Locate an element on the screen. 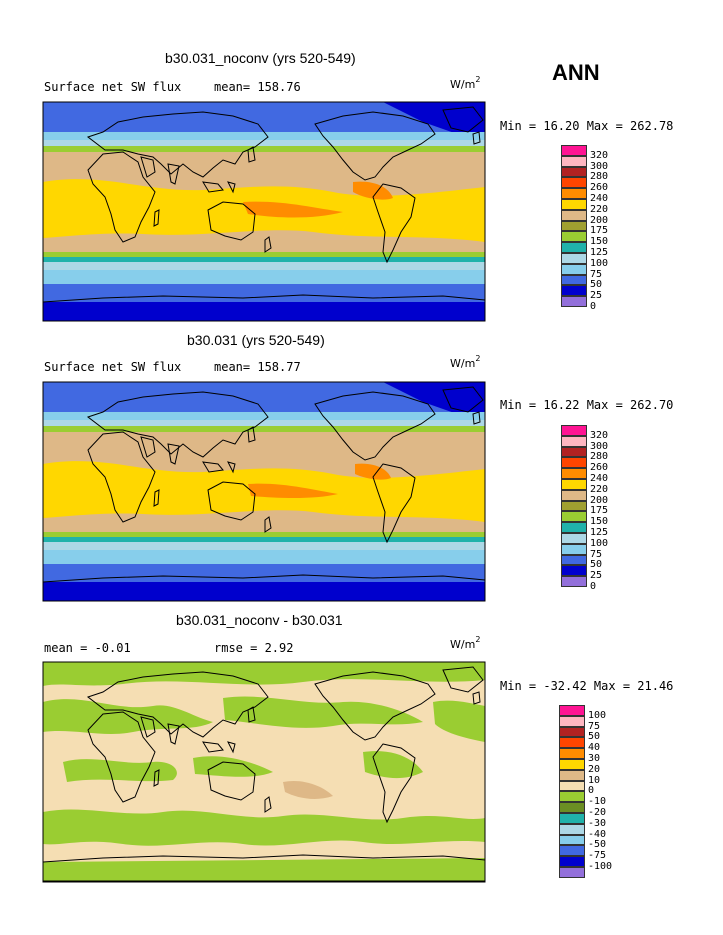 The height and width of the screenshot is (935, 723). panel-1-map is located at coordinates (264, 211).